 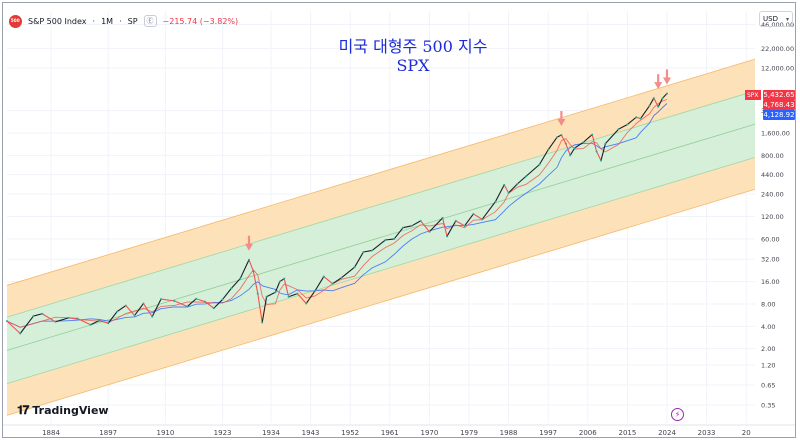 What do you see at coordinates (390, 433) in the screenshot?
I see `x-tick-label: 1961` at bounding box center [390, 433].